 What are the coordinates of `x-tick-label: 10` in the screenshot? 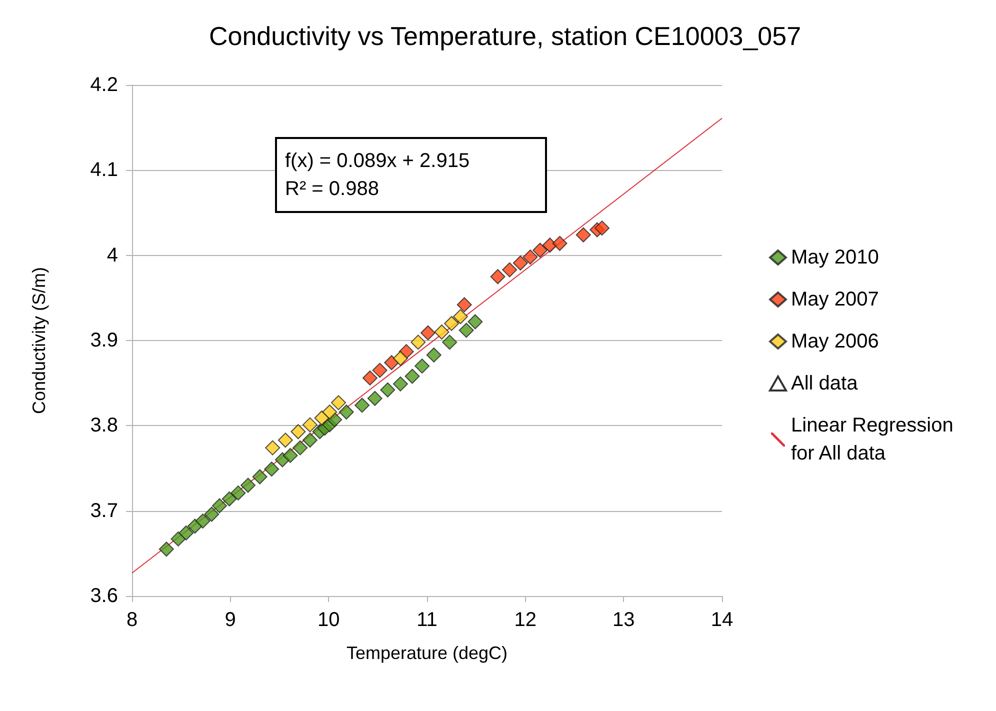 It's located at (329, 620).